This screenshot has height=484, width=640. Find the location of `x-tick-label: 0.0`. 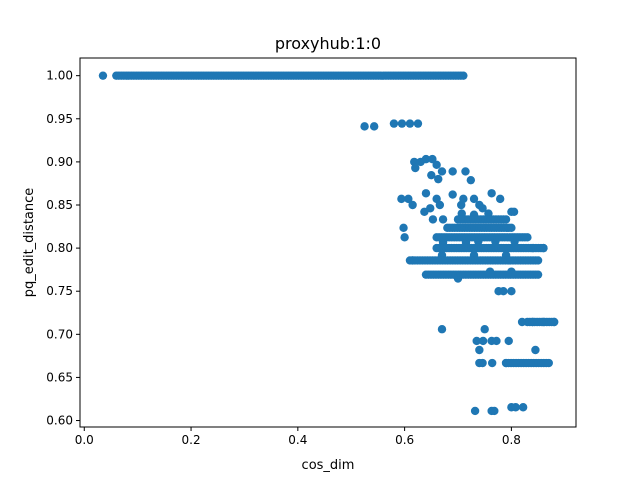

x-tick-label: 0.0 is located at coordinates (84, 440).